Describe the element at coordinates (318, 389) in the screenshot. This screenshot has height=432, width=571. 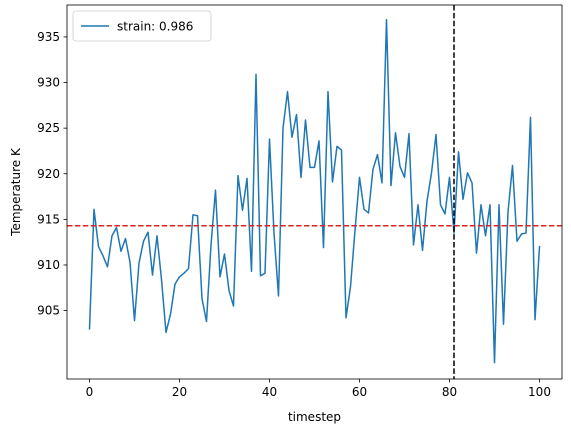
I see `x-axis-ticks: 0 20 40 60 80 100` at that location.